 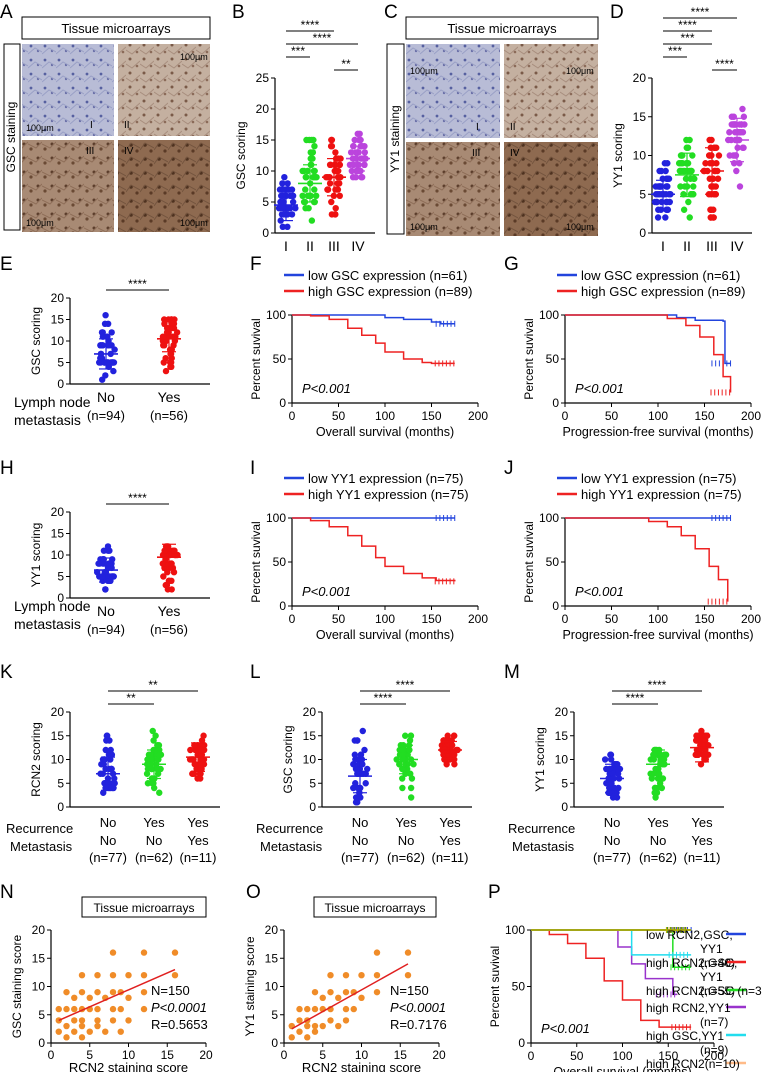 What do you see at coordinates (334, 246) in the screenshot?
I see `x-tick-label: III` at bounding box center [334, 246].